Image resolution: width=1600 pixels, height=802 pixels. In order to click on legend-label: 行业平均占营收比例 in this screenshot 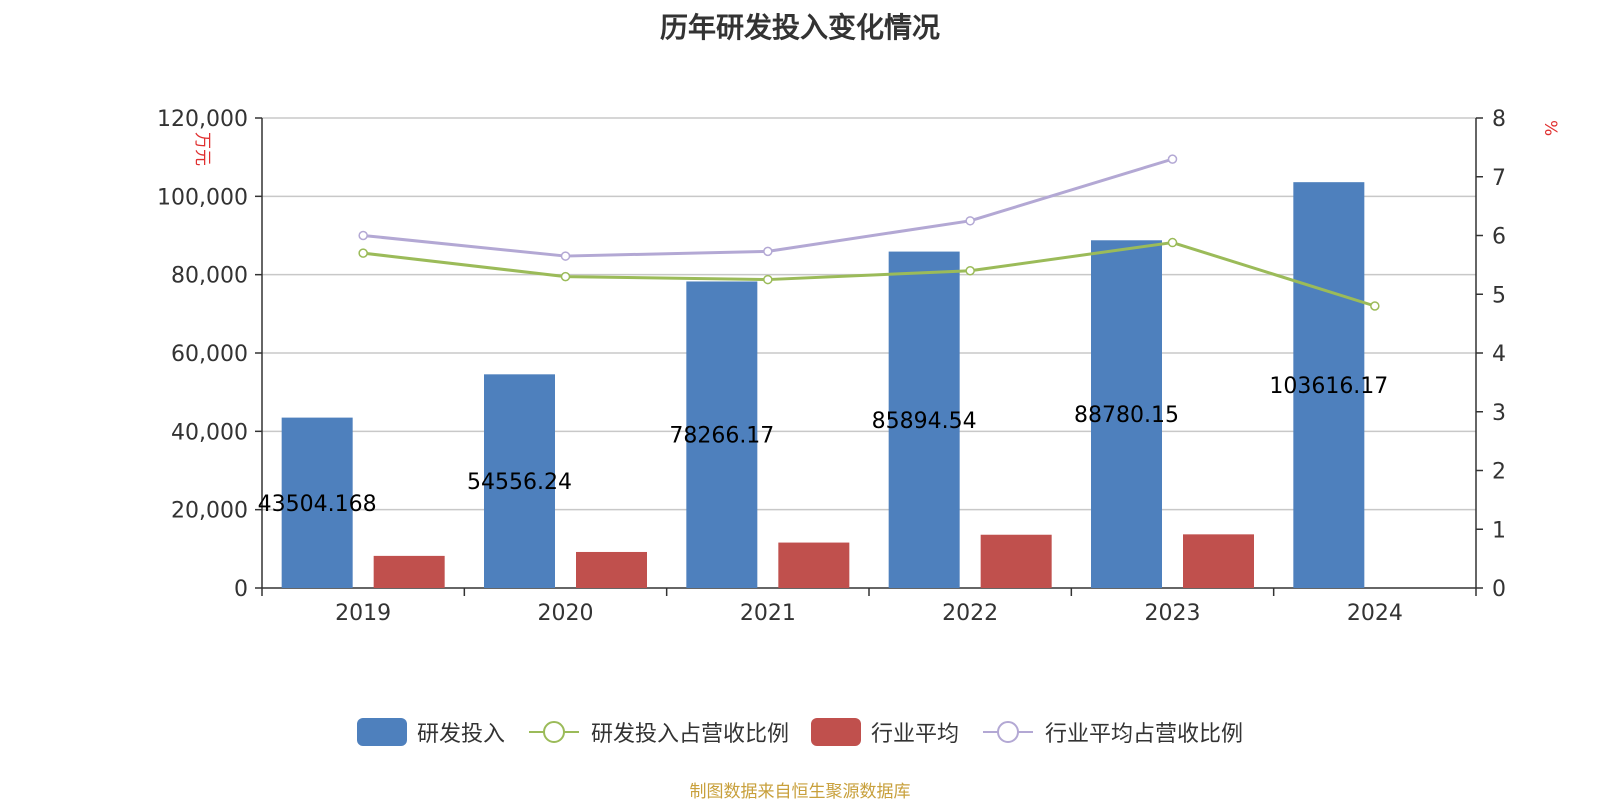, I will do `click(1144, 734)`.